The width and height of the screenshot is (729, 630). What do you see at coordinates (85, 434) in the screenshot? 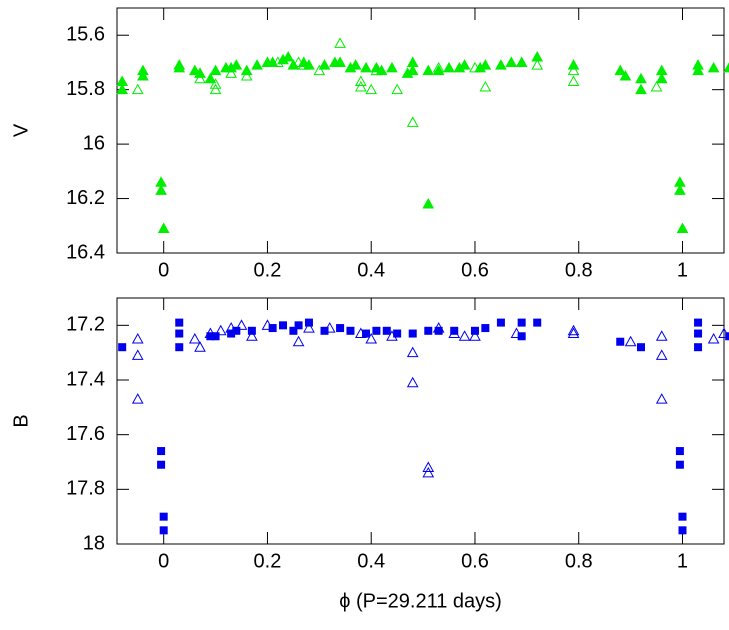
I see `y-tick-label: 17.6` at bounding box center [85, 434].